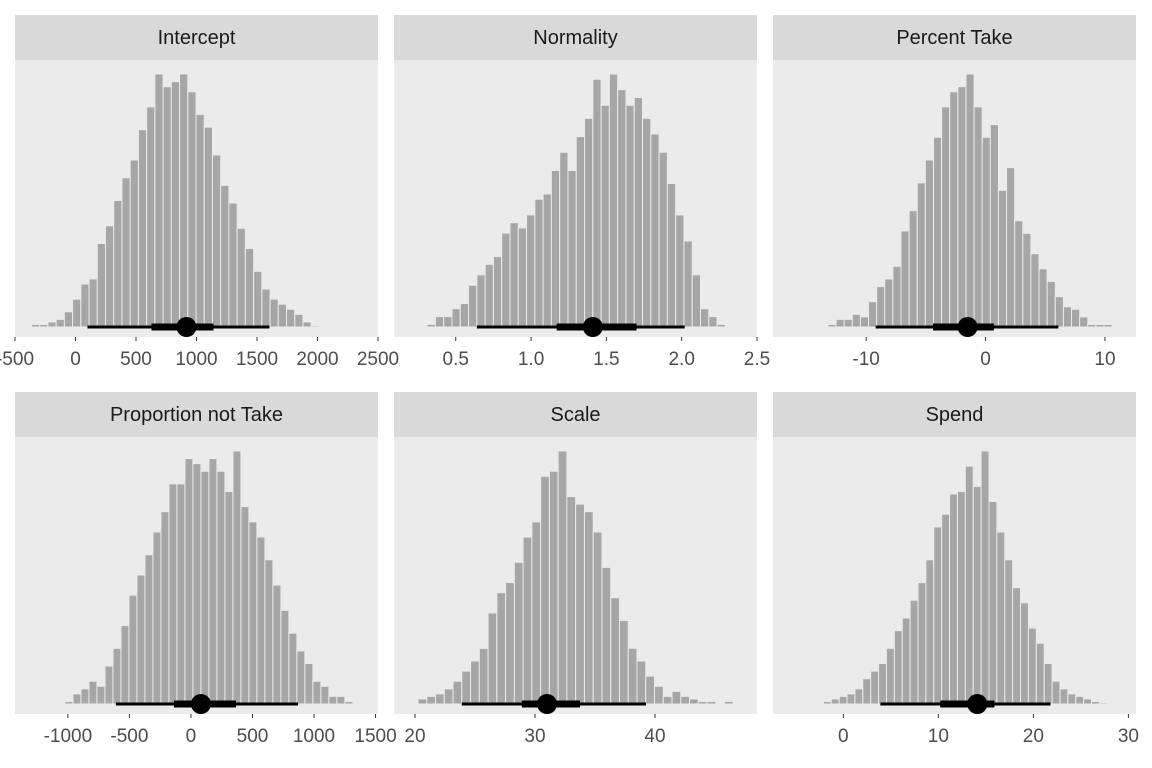 This screenshot has height=768, width=1152. Describe the element at coordinates (575, 415) in the screenshot. I see `facet-title: Scale` at that location.